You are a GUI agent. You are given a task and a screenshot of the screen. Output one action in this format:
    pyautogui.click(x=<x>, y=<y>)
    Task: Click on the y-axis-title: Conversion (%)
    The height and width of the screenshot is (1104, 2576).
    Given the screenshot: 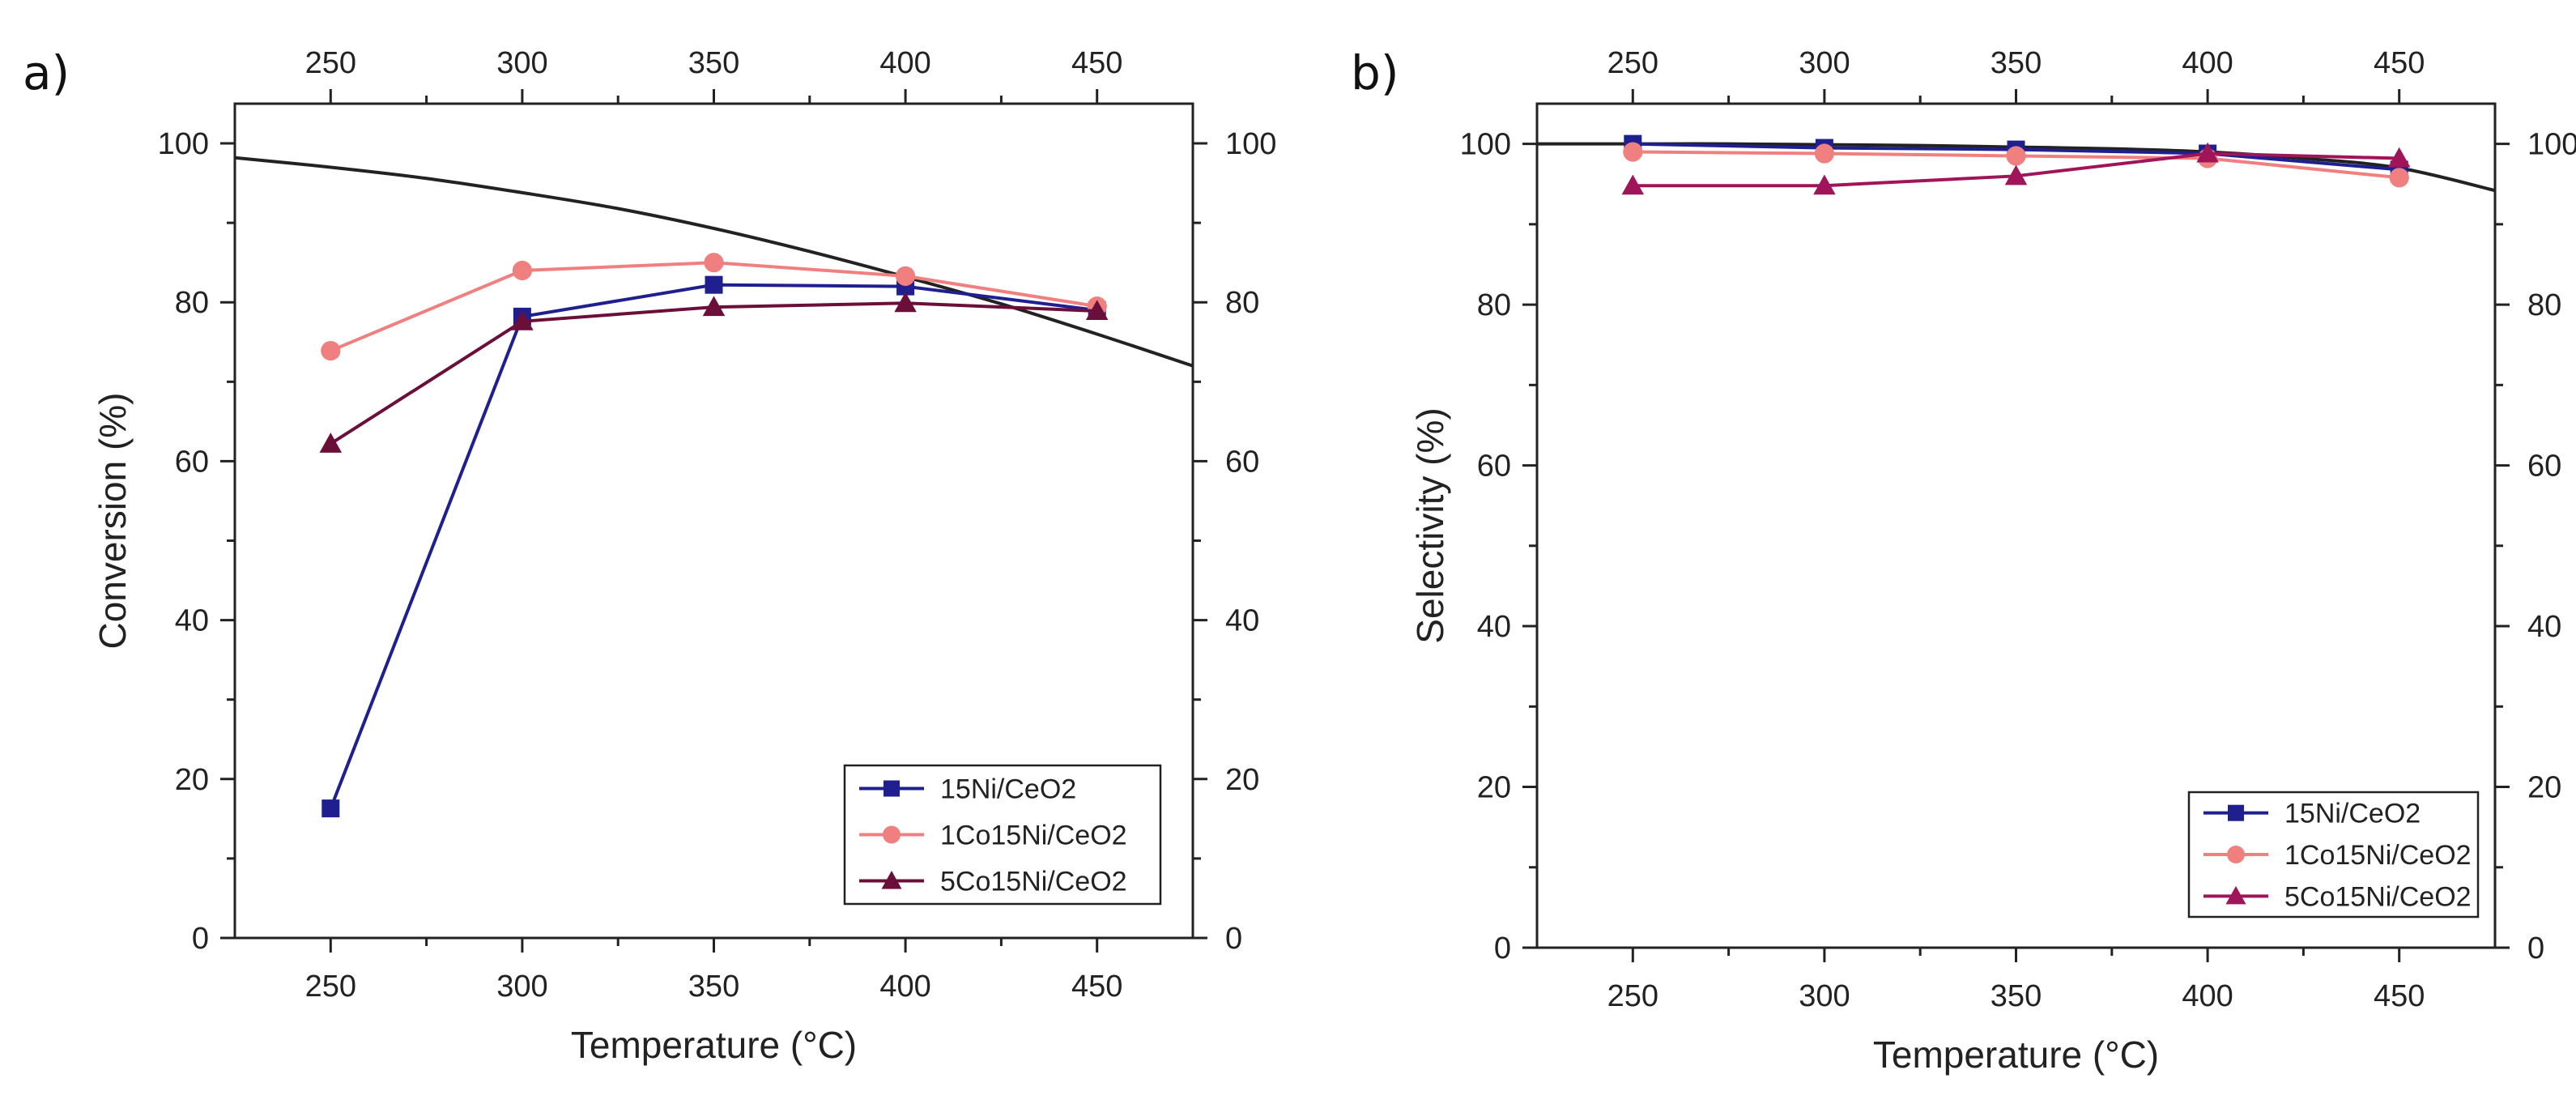 What is the action you would take?
    pyautogui.click(x=113, y=521)
    